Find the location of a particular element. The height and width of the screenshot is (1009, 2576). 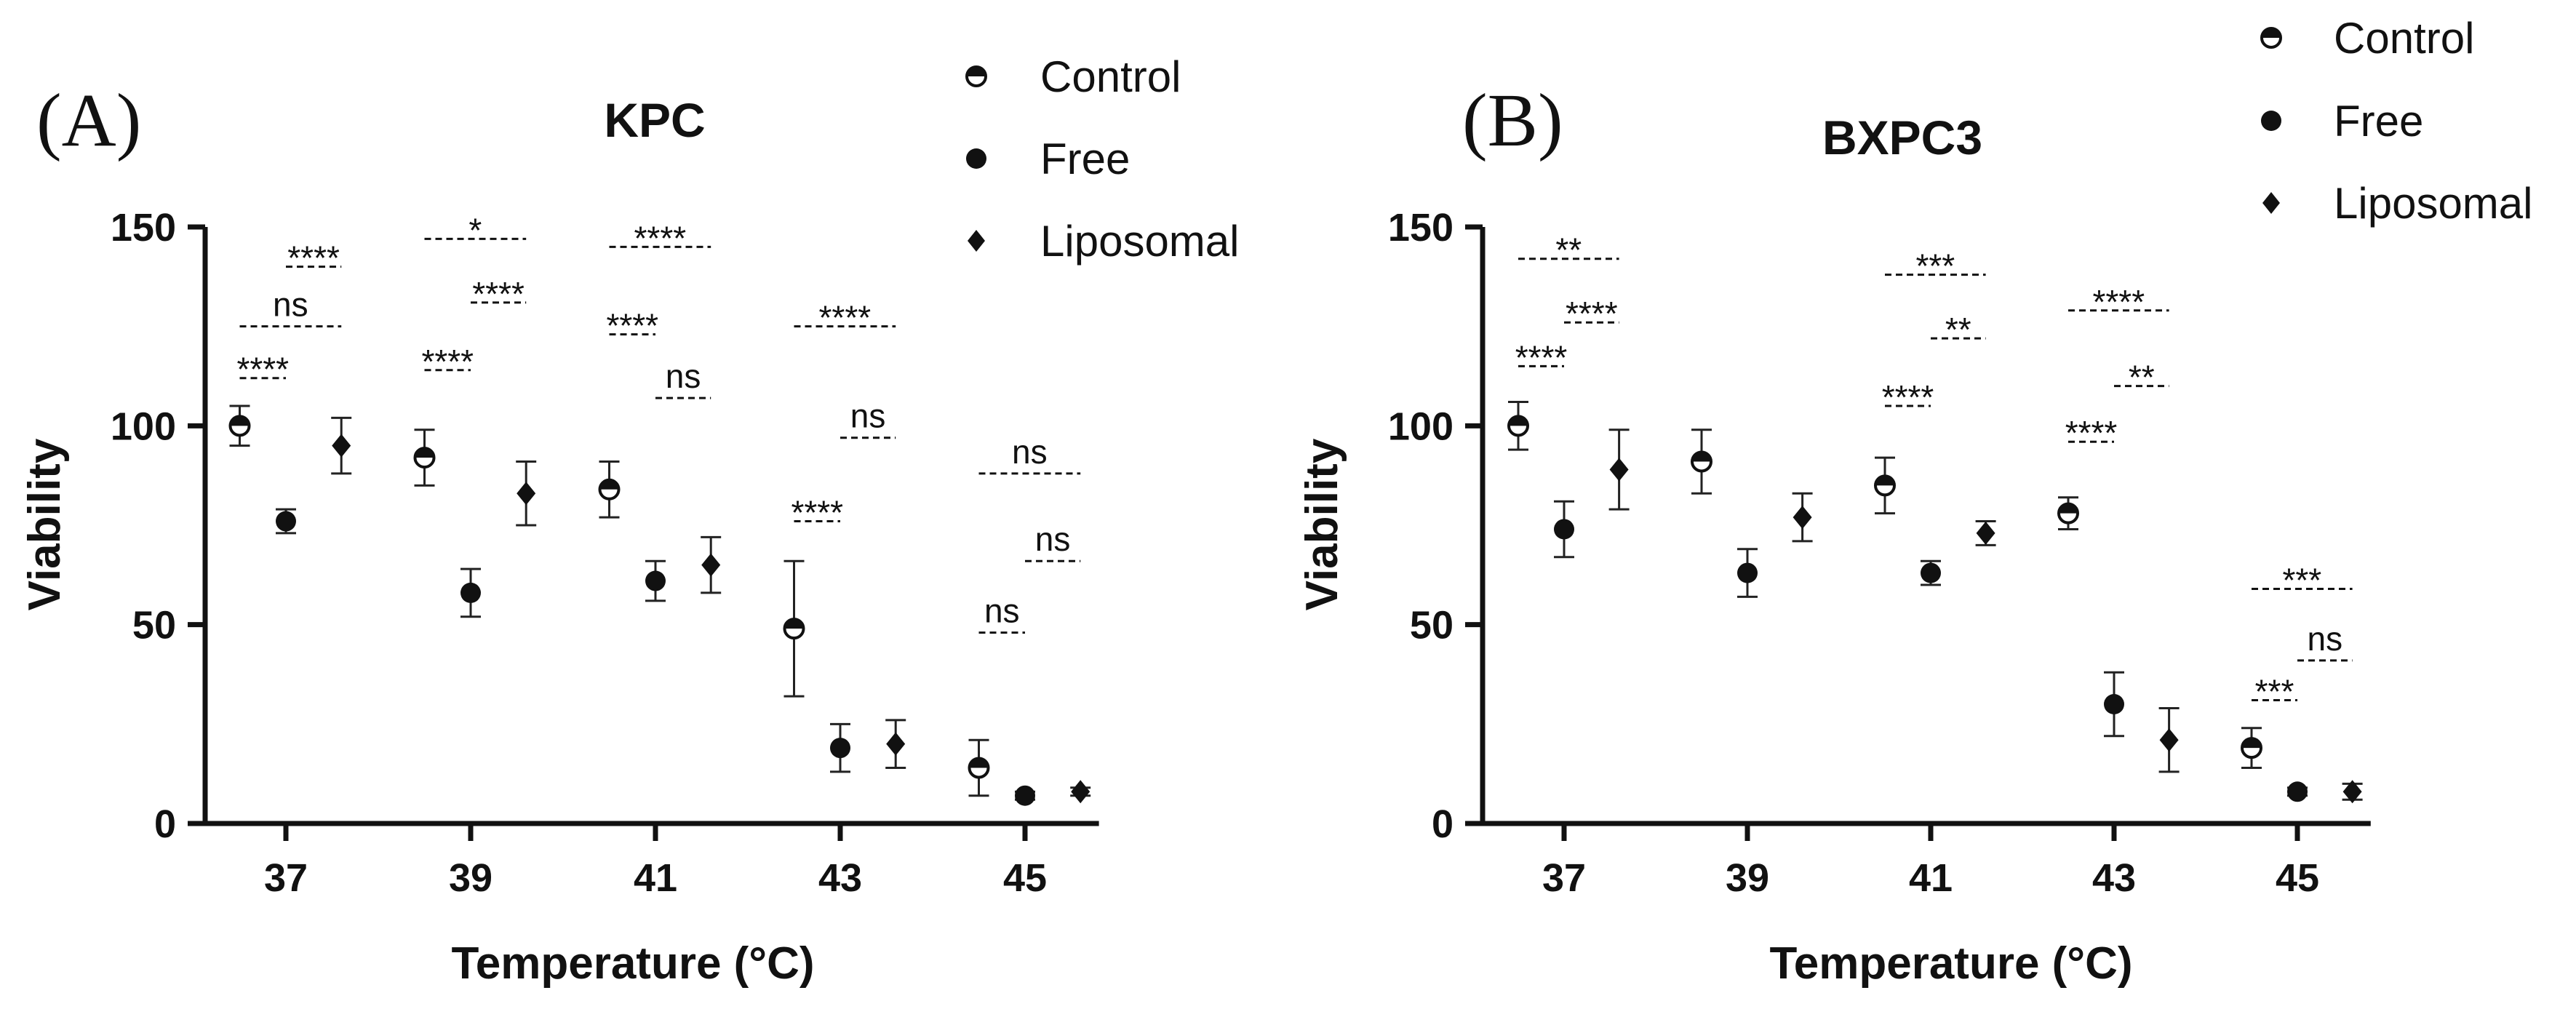

panel-a-label: (A) is located at coordinates (88, 121).